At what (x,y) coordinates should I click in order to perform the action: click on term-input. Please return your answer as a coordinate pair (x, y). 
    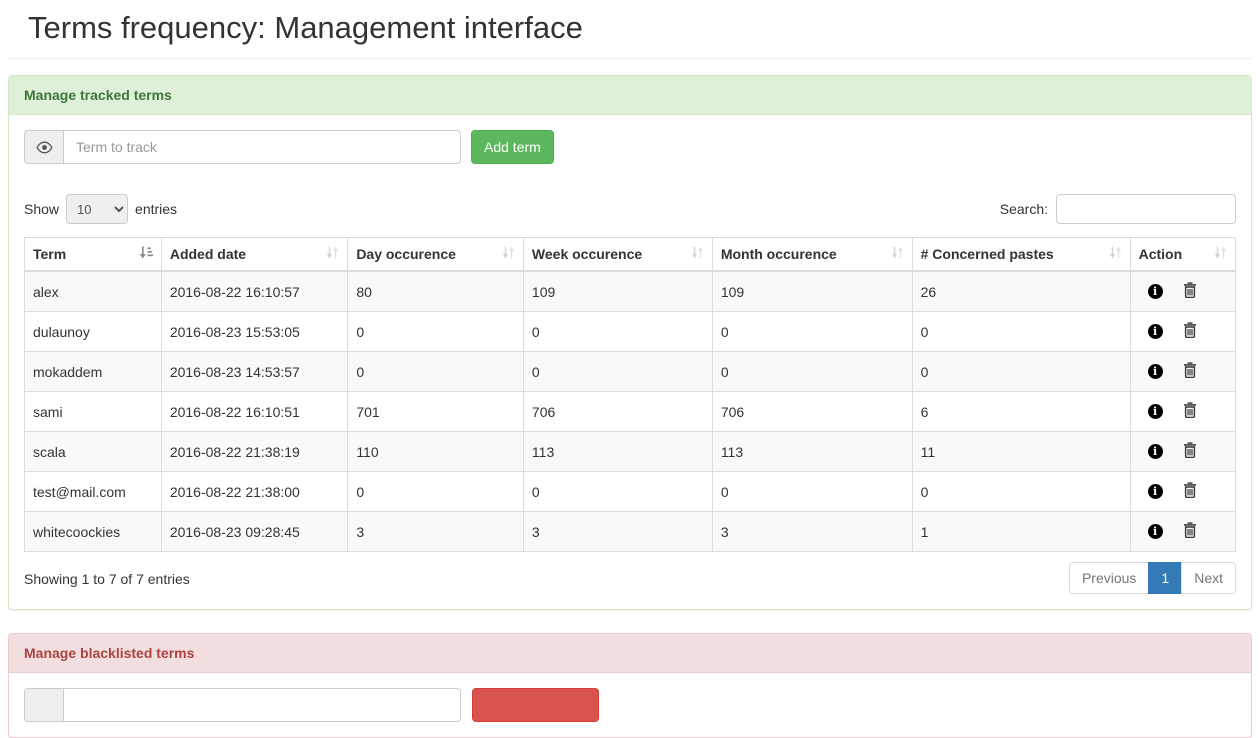
    Looking at the image, I should click on (262, 147).